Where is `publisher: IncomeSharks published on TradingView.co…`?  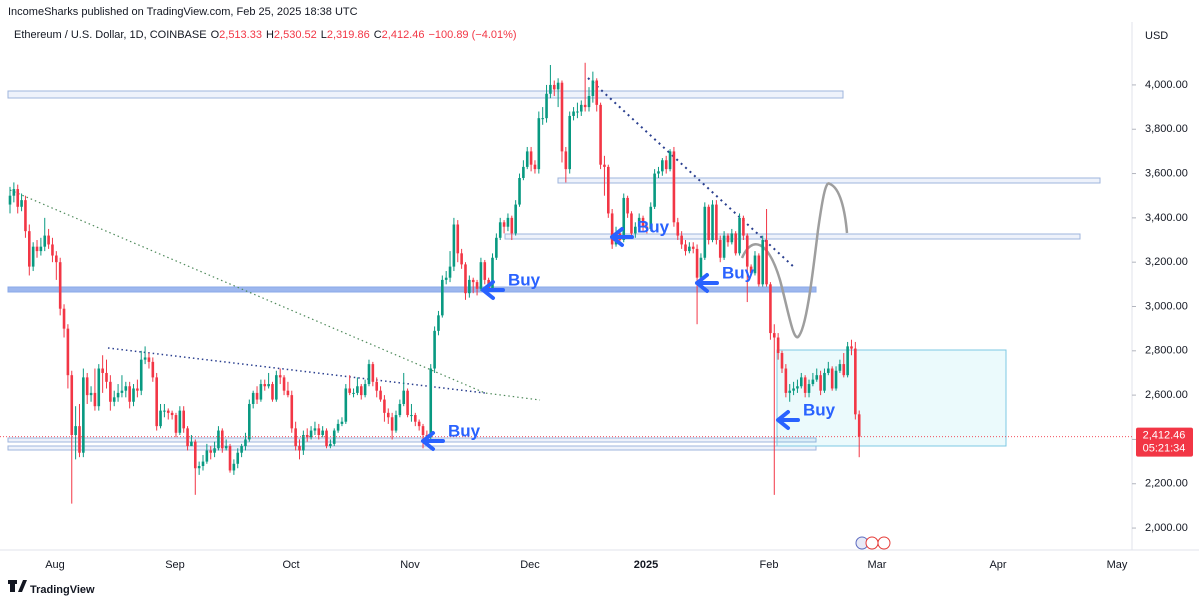
publisher: IncomeSharks published on TradingView.co… is located at coordinates (183, 12).